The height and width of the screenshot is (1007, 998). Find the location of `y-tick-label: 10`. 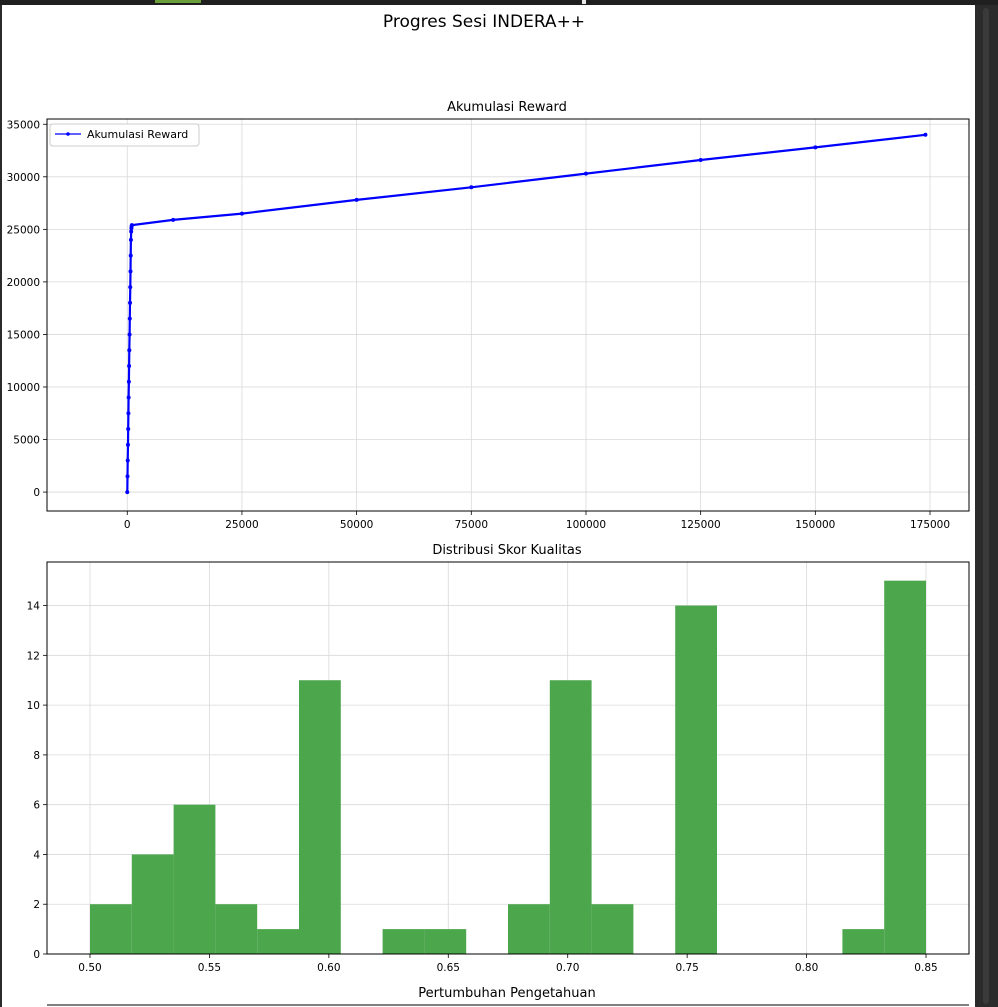

y-tick-label: 10 is located at coordinates (33, 706).